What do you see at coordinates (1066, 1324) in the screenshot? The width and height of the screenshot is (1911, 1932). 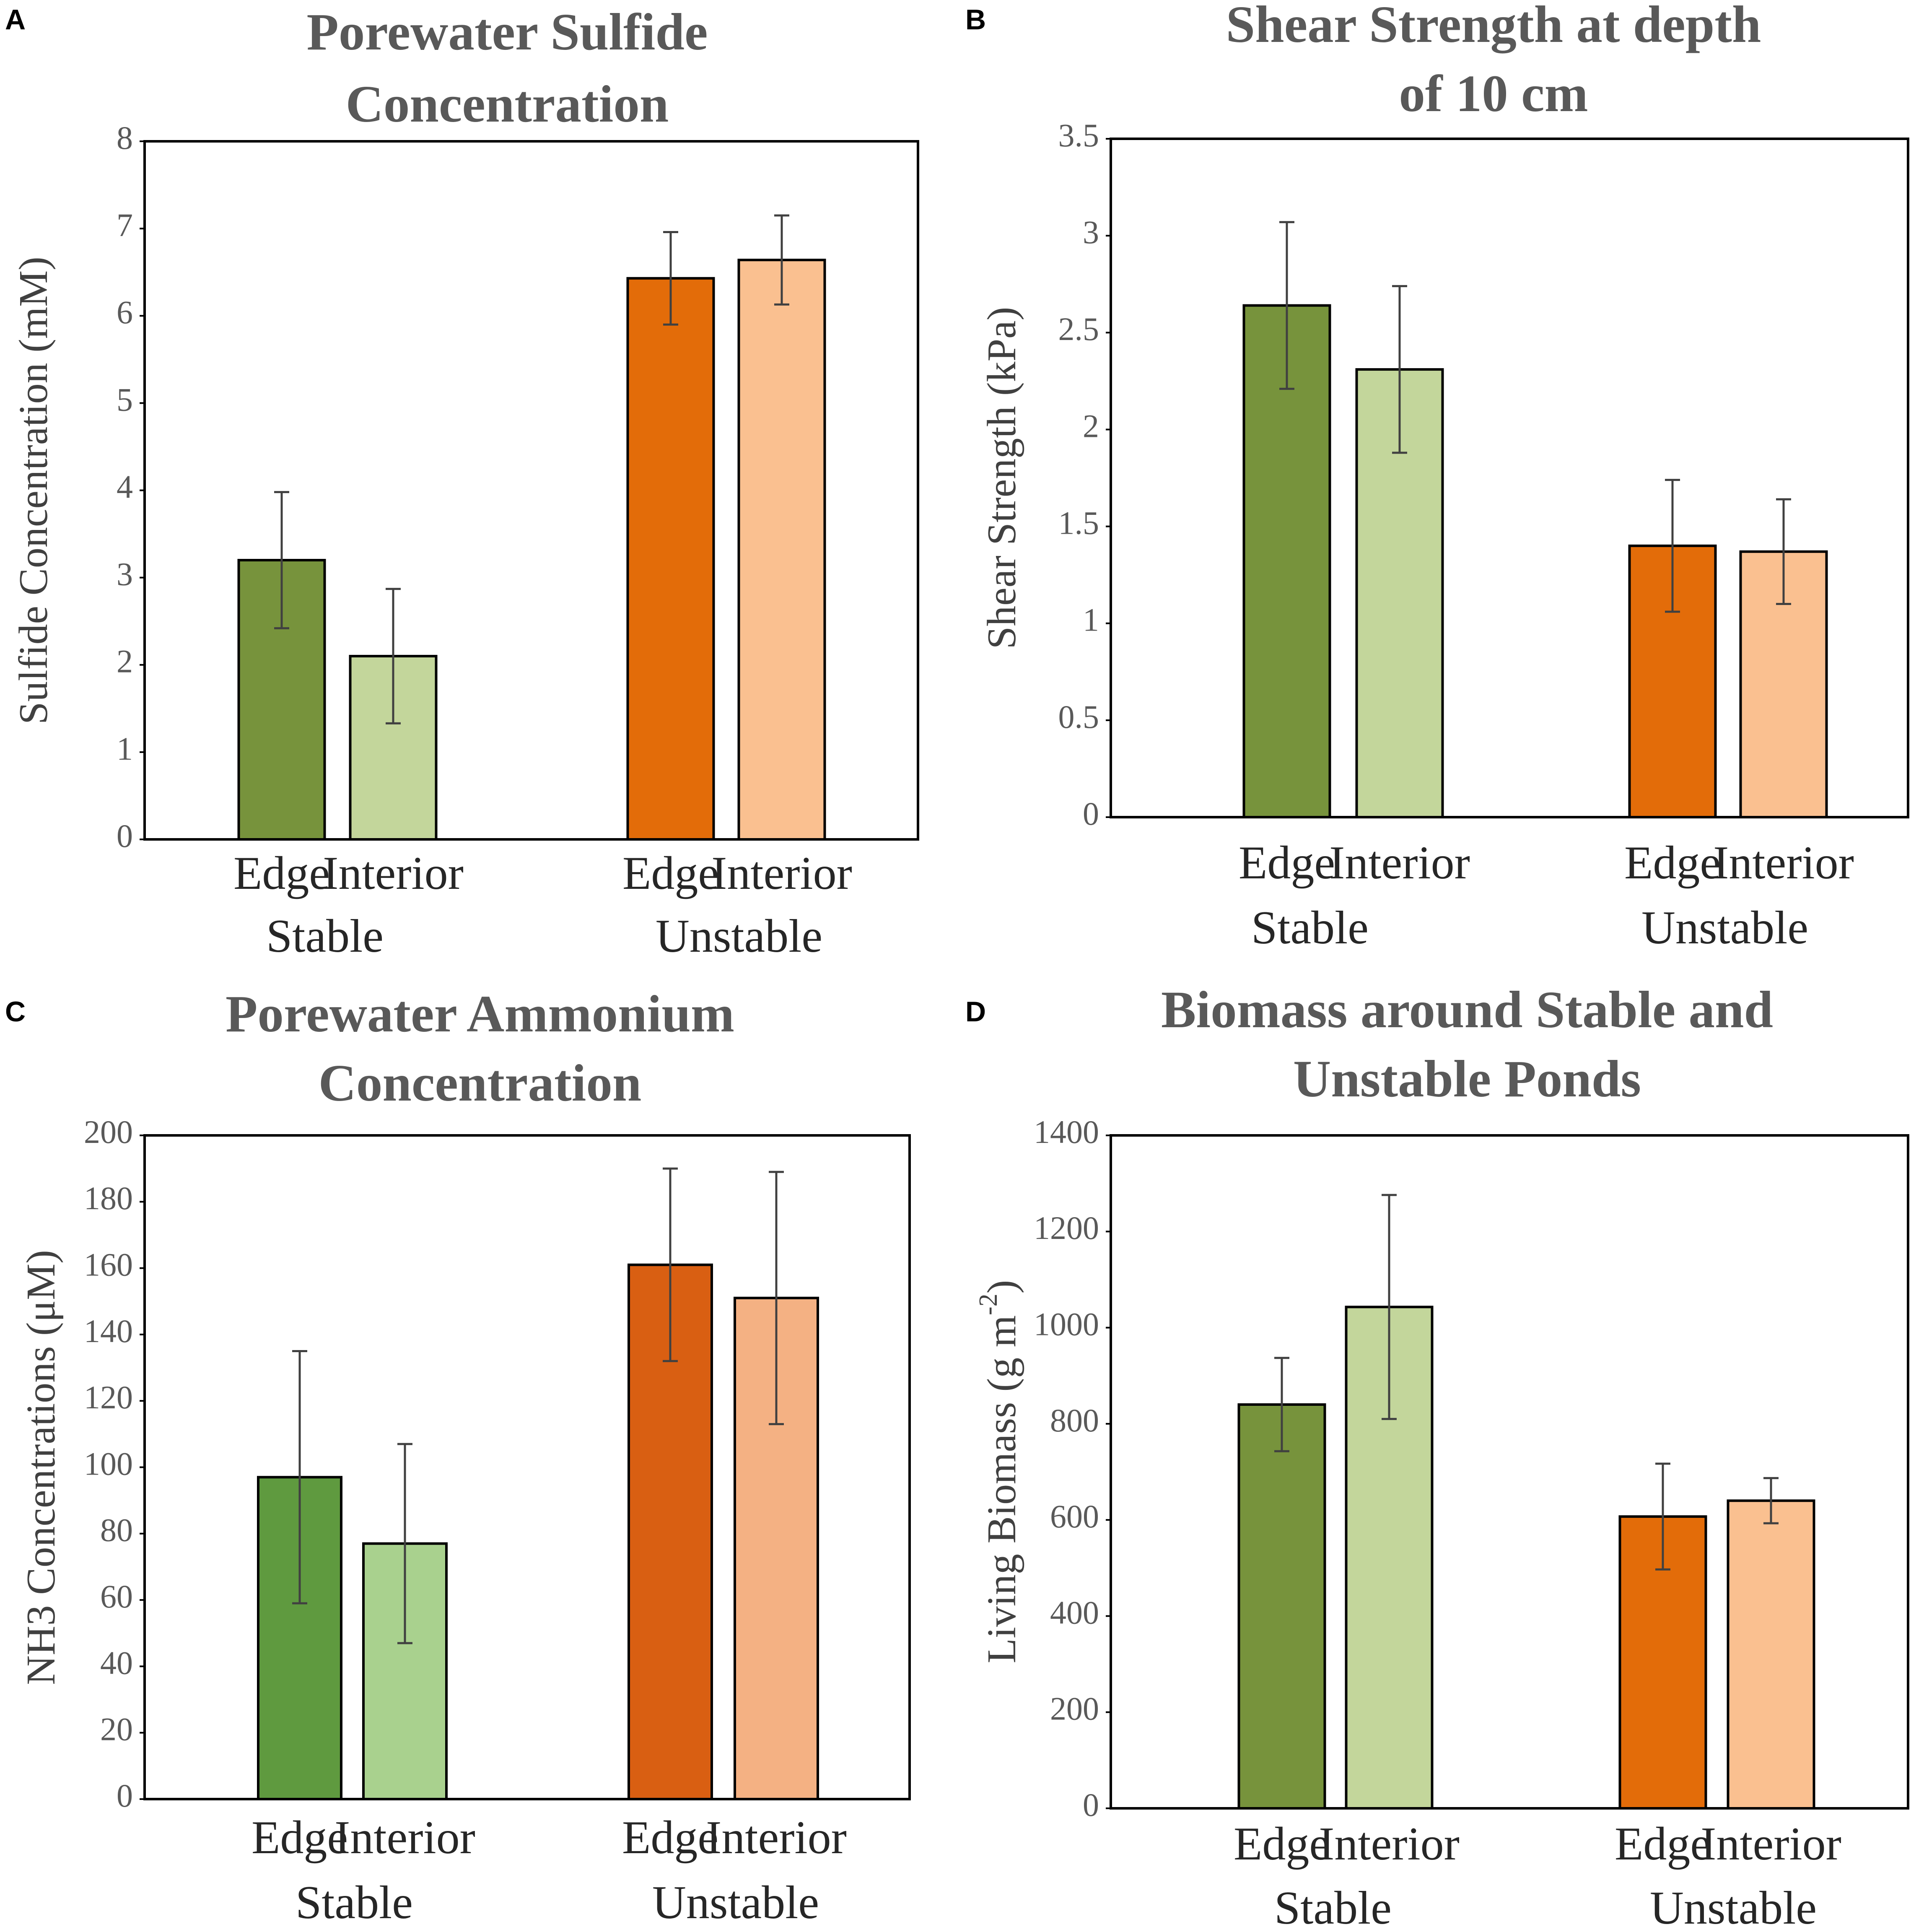 I see `y-tick-label: 1000` at bounding box center [1066, 1324].